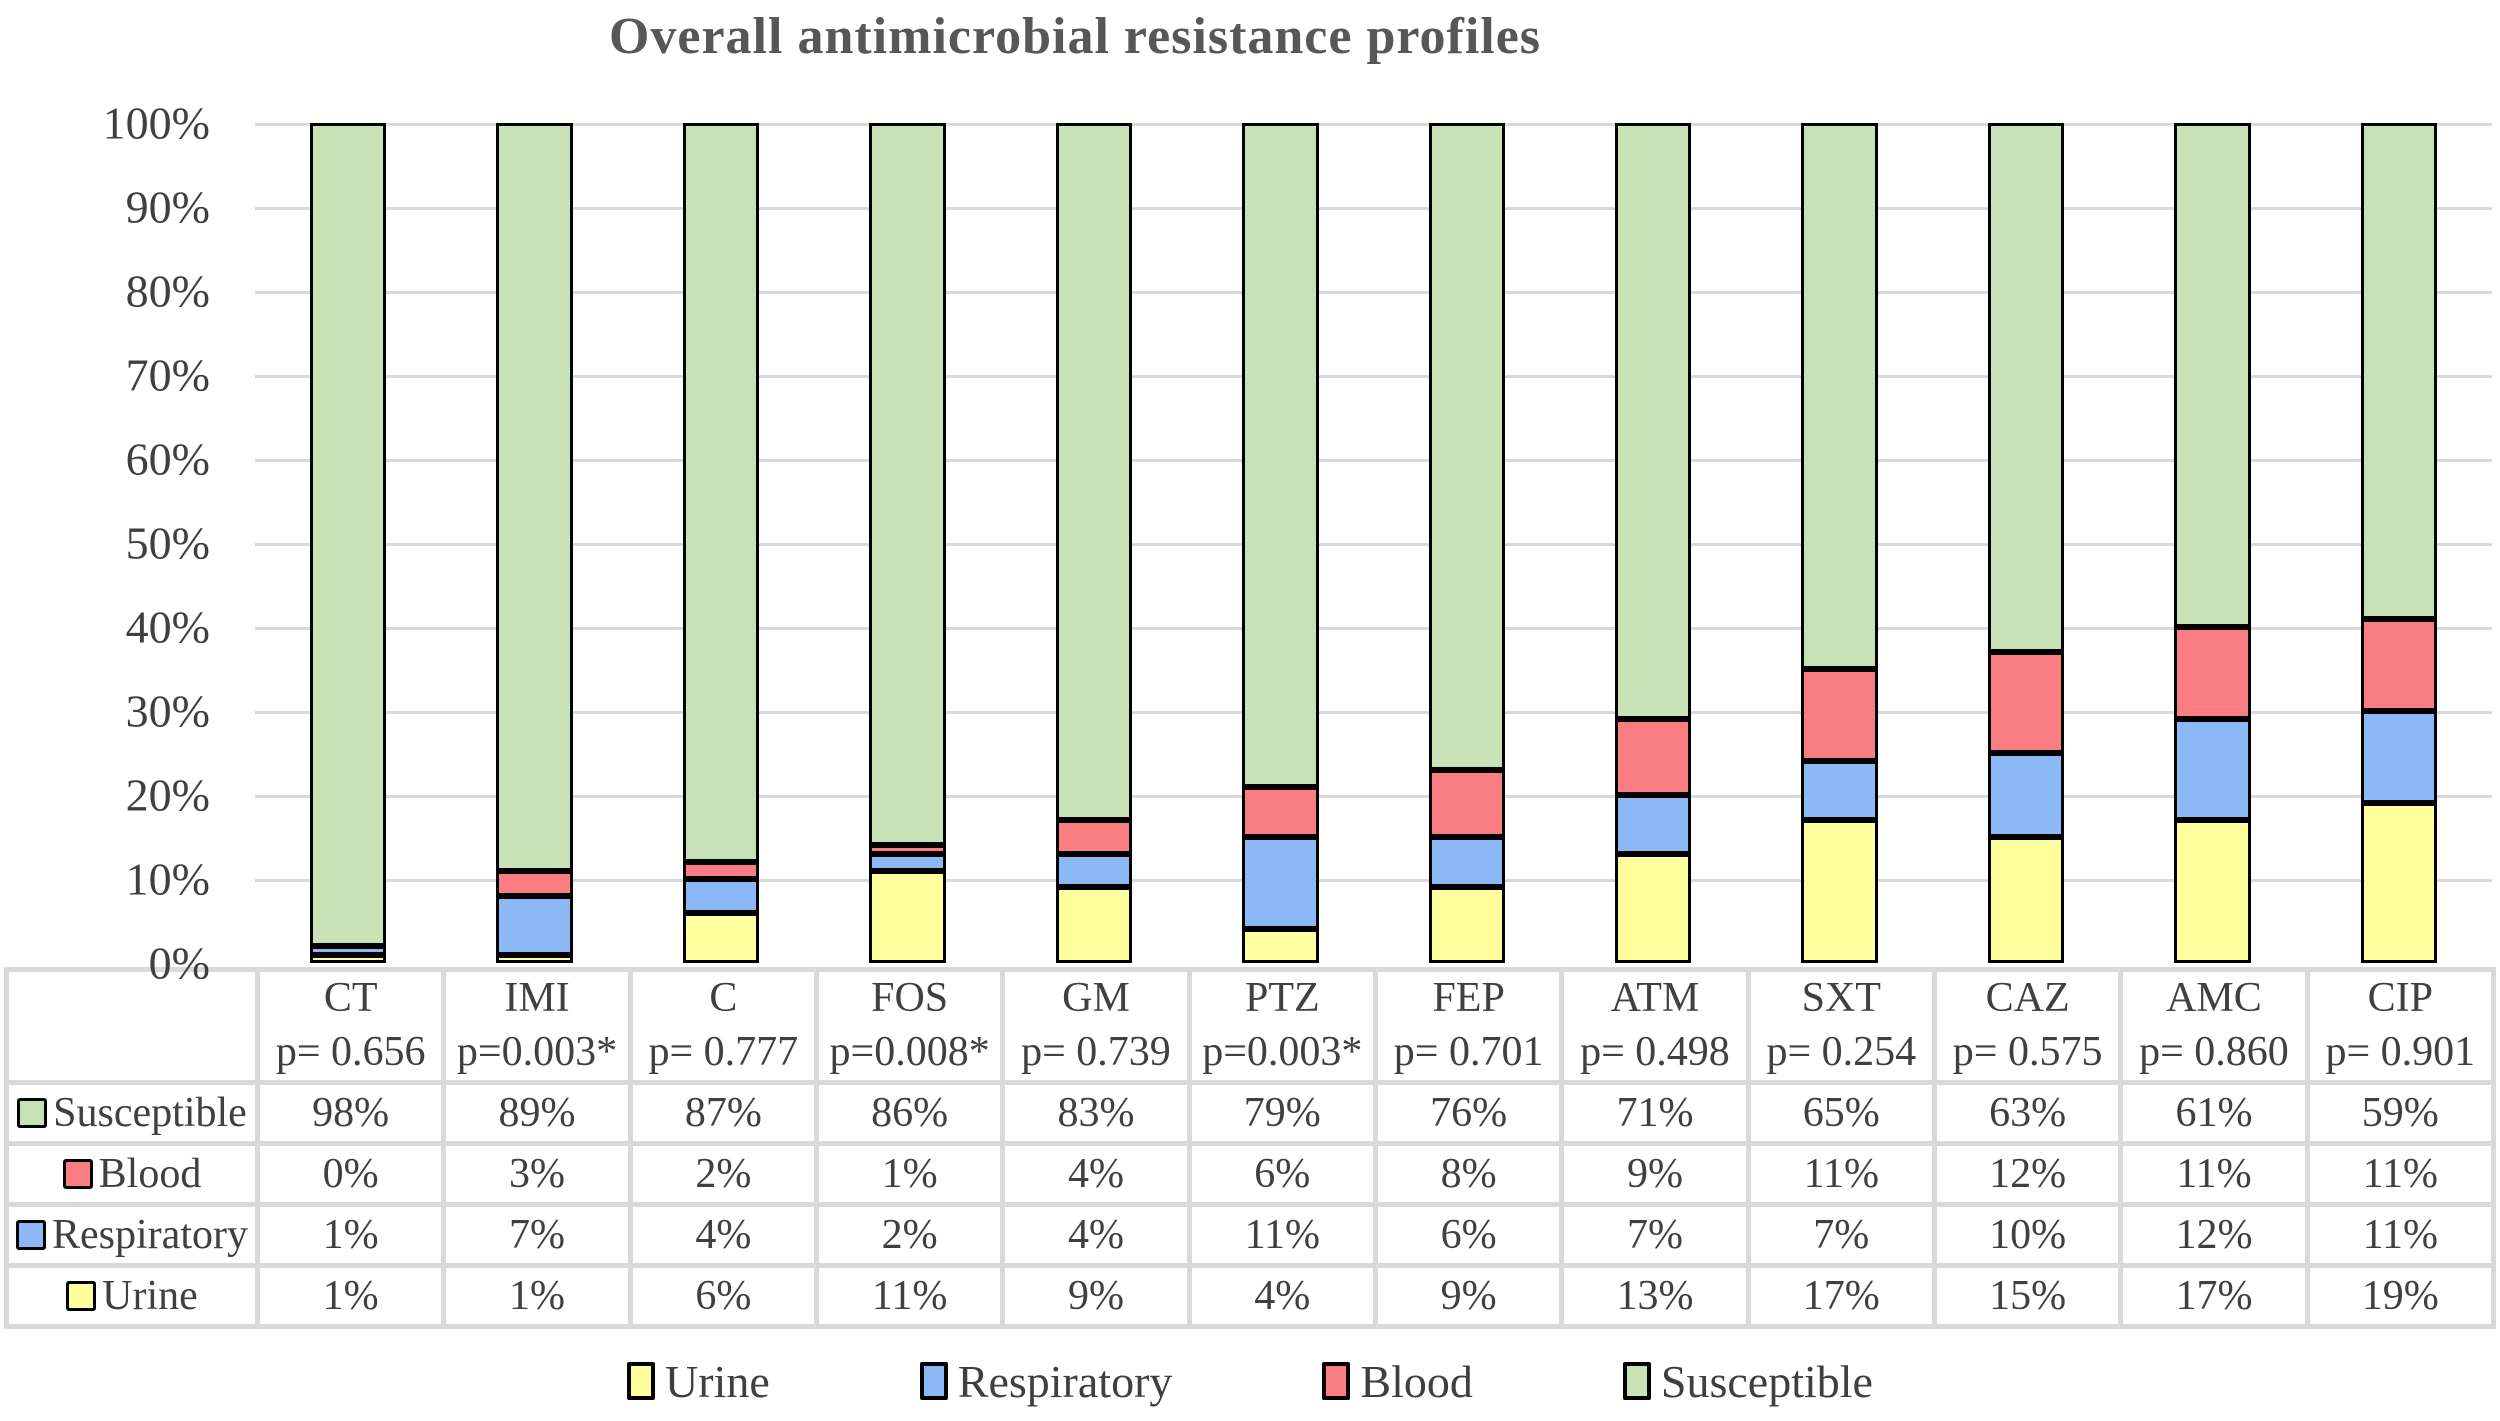  I want to click on table-row-blood: Blood 0% 3% 2% 1% 4% 6% 8% 9% 11% 12% 11% 11%, so click(1250, 1173).